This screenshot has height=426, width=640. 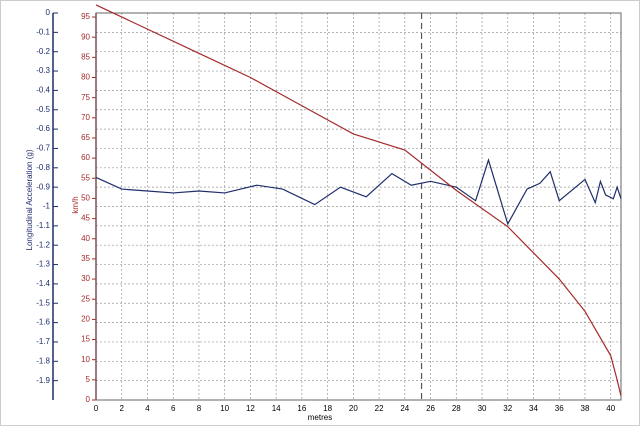 I want to click on y-tick-label: -0.6, so click(x=43, y=128).